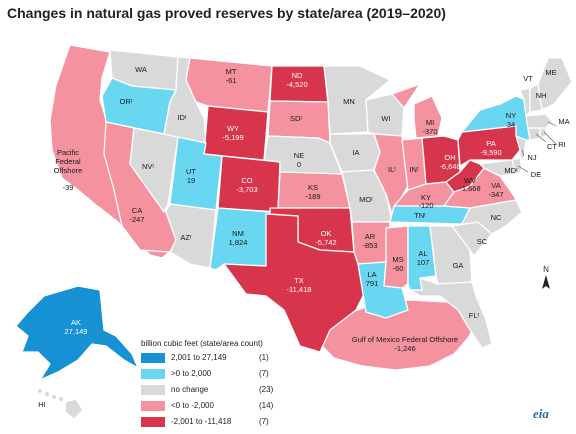 The width and height of the screenshot is (576, 434). What do you see at coordinates (182, 117) in the screenshot?
I see `label-id: IDᵗ` at bounding box center [182, 117].